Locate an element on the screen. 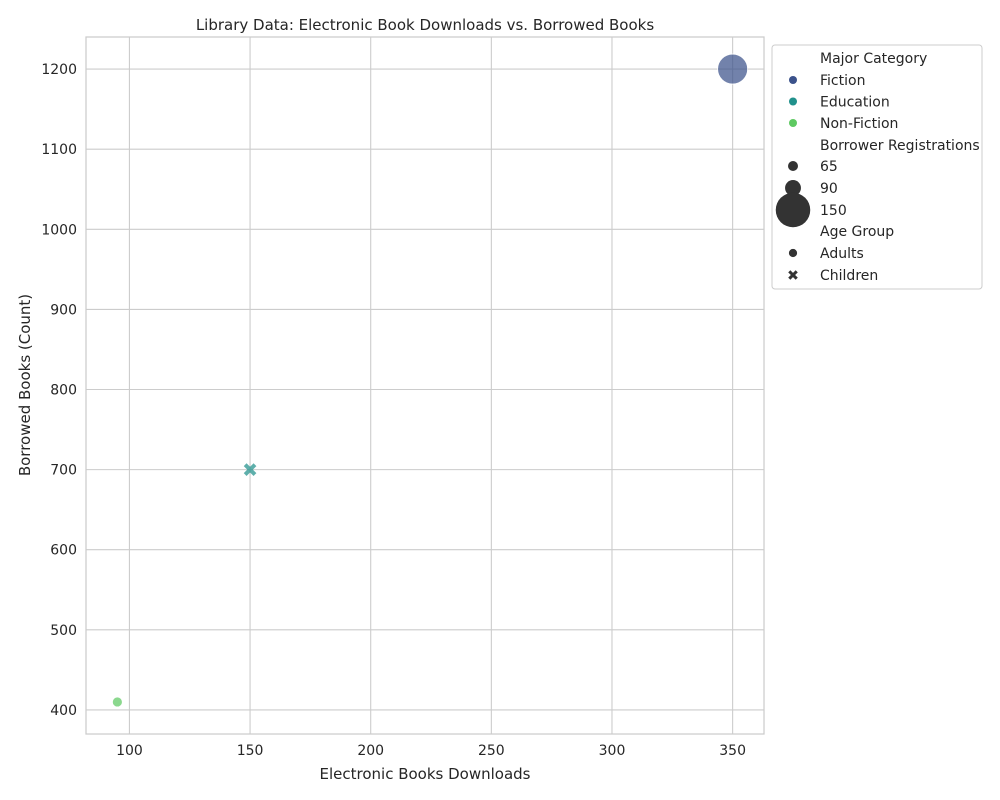 The width and height of the screenshot is (1000, 800). x-tick-label: 350 is located at coordinates (732, 751).